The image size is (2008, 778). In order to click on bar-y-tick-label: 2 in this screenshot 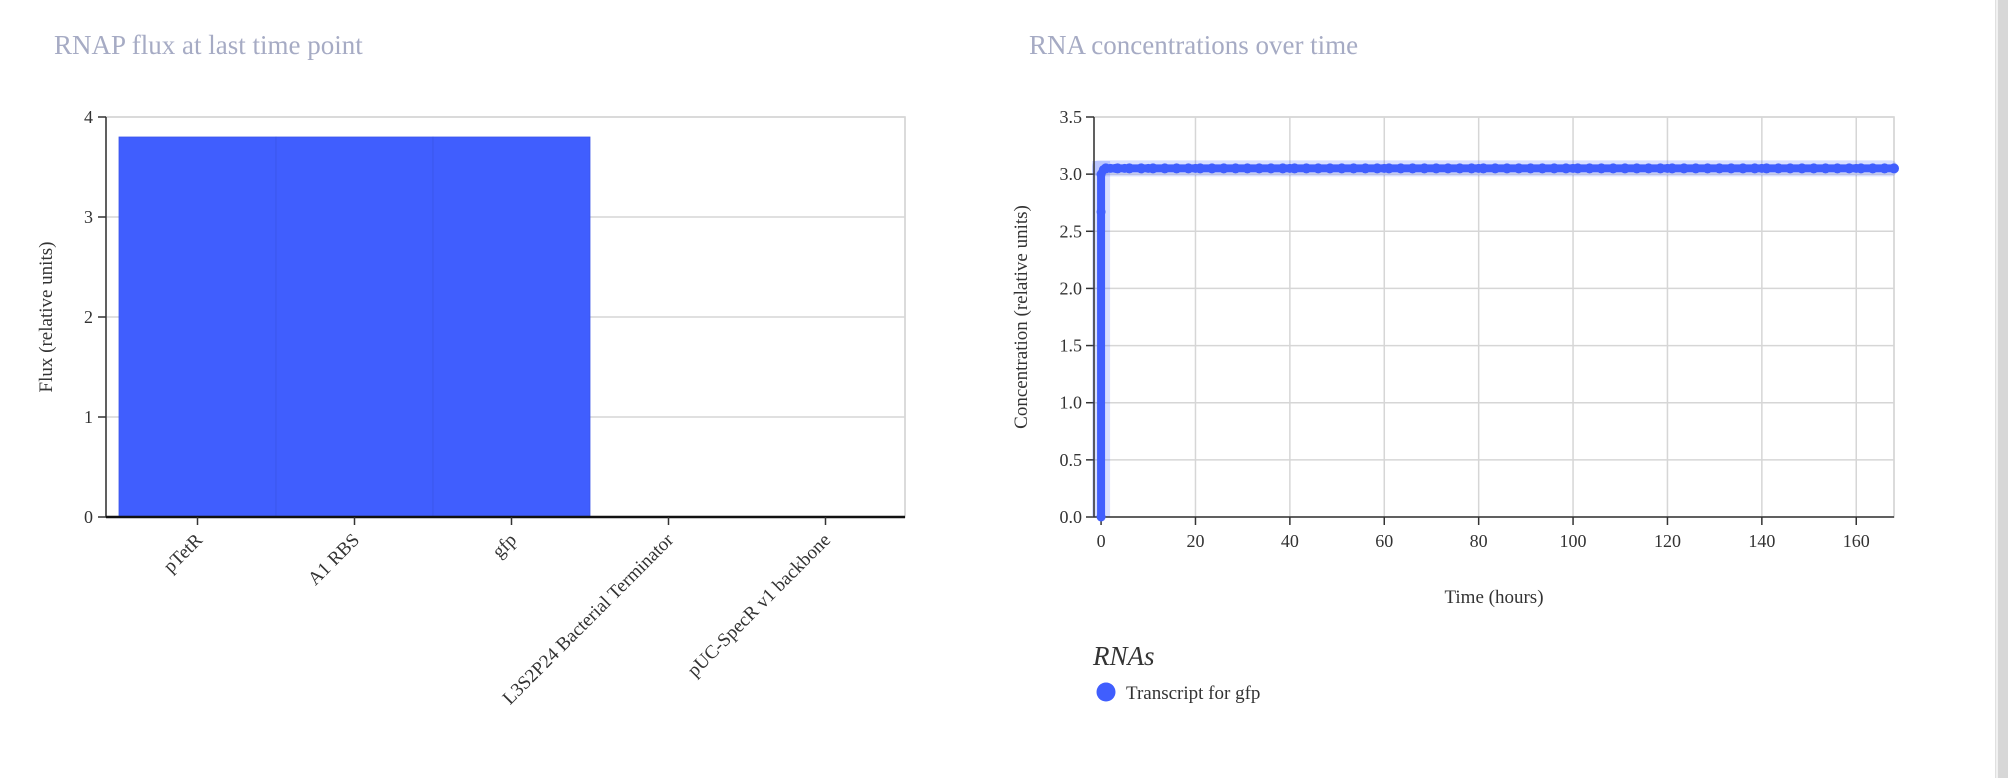, I will do `click(88, 317)`.